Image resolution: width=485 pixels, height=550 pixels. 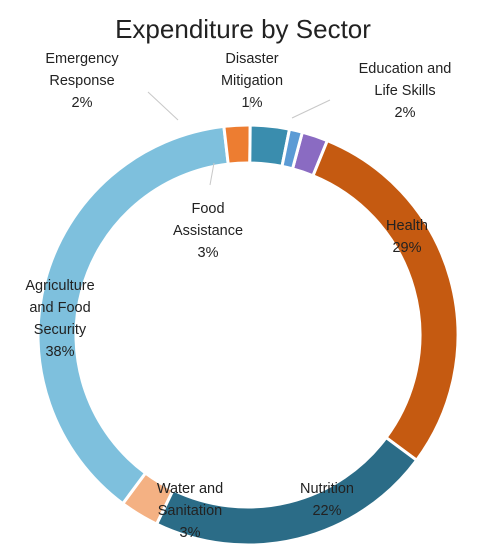 I want to click on slice-label-line: 22%, so click(x=326, y=511).